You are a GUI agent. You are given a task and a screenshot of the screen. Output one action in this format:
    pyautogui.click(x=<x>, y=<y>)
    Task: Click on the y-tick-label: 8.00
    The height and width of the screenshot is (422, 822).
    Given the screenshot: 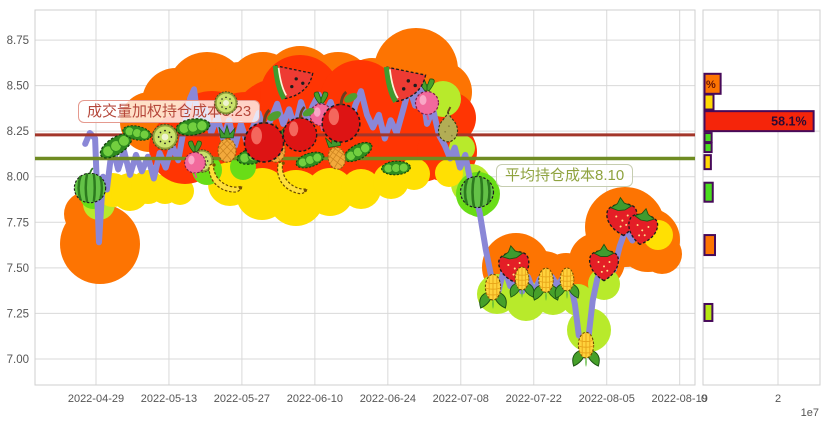 What is the action you would take?
    pyautogui.click(x=18, y=178)
    